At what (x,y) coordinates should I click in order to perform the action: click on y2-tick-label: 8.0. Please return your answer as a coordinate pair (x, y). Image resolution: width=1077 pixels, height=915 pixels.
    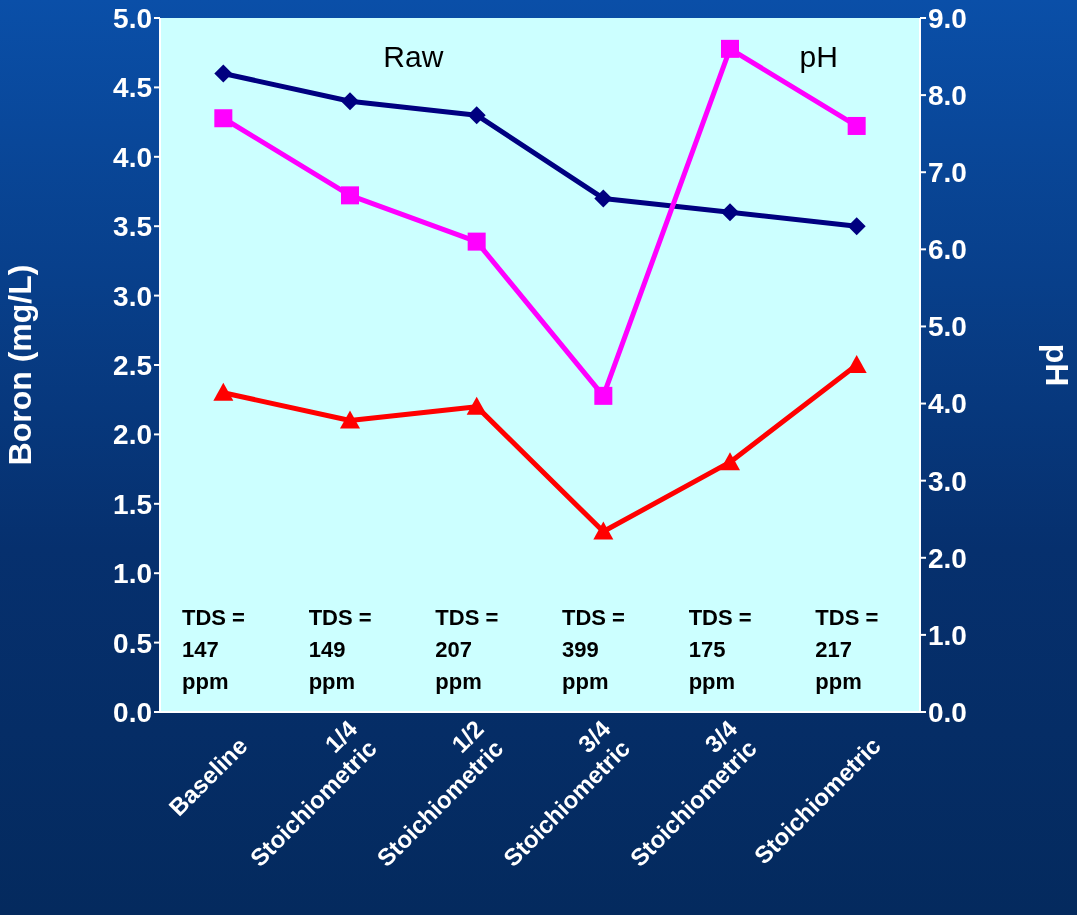
    Looking at the image, I should click on (947, 96).